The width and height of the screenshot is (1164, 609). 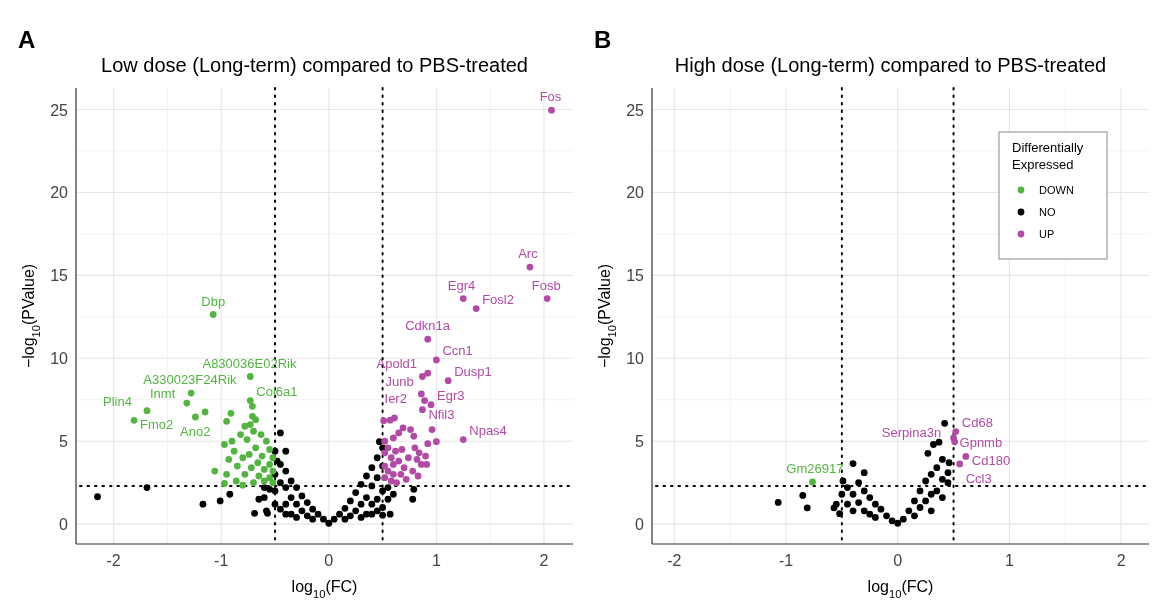 What do you see at coordinates (815, 468) in the screenshot?
I see `annotation: Gm26917` at bounding box center [815, 468].